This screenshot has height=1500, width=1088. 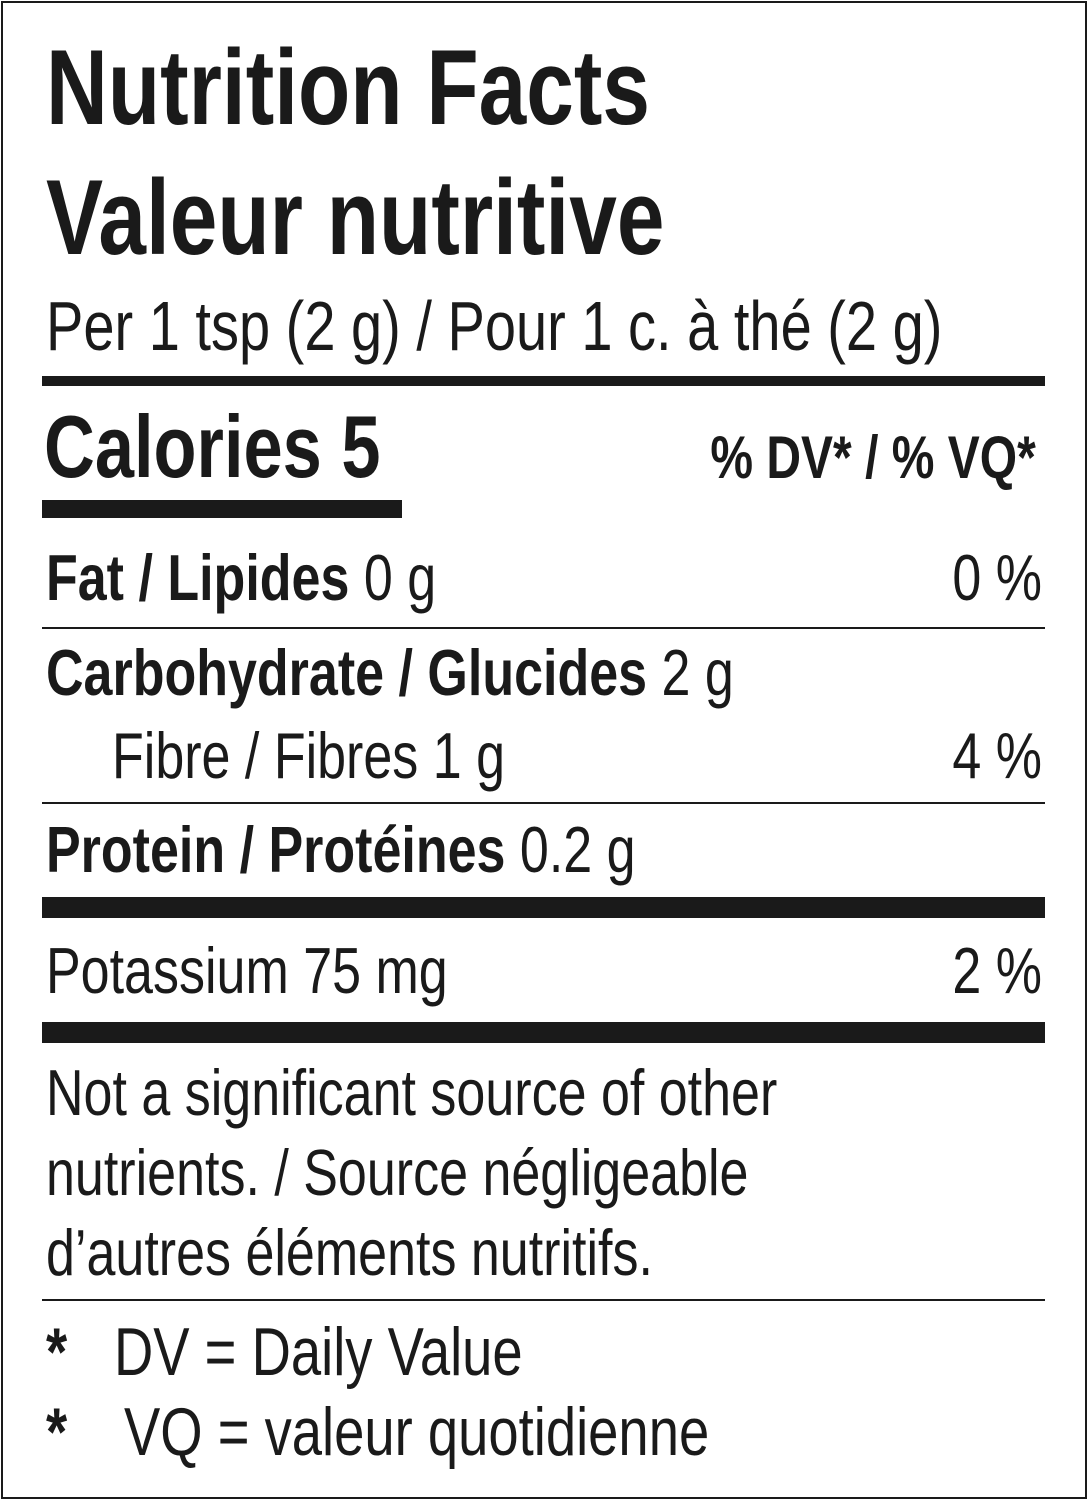 What do you see at coordinates (222, 509) in the screenshot?
I see `calories-underline` at bounding box center [222, 509].